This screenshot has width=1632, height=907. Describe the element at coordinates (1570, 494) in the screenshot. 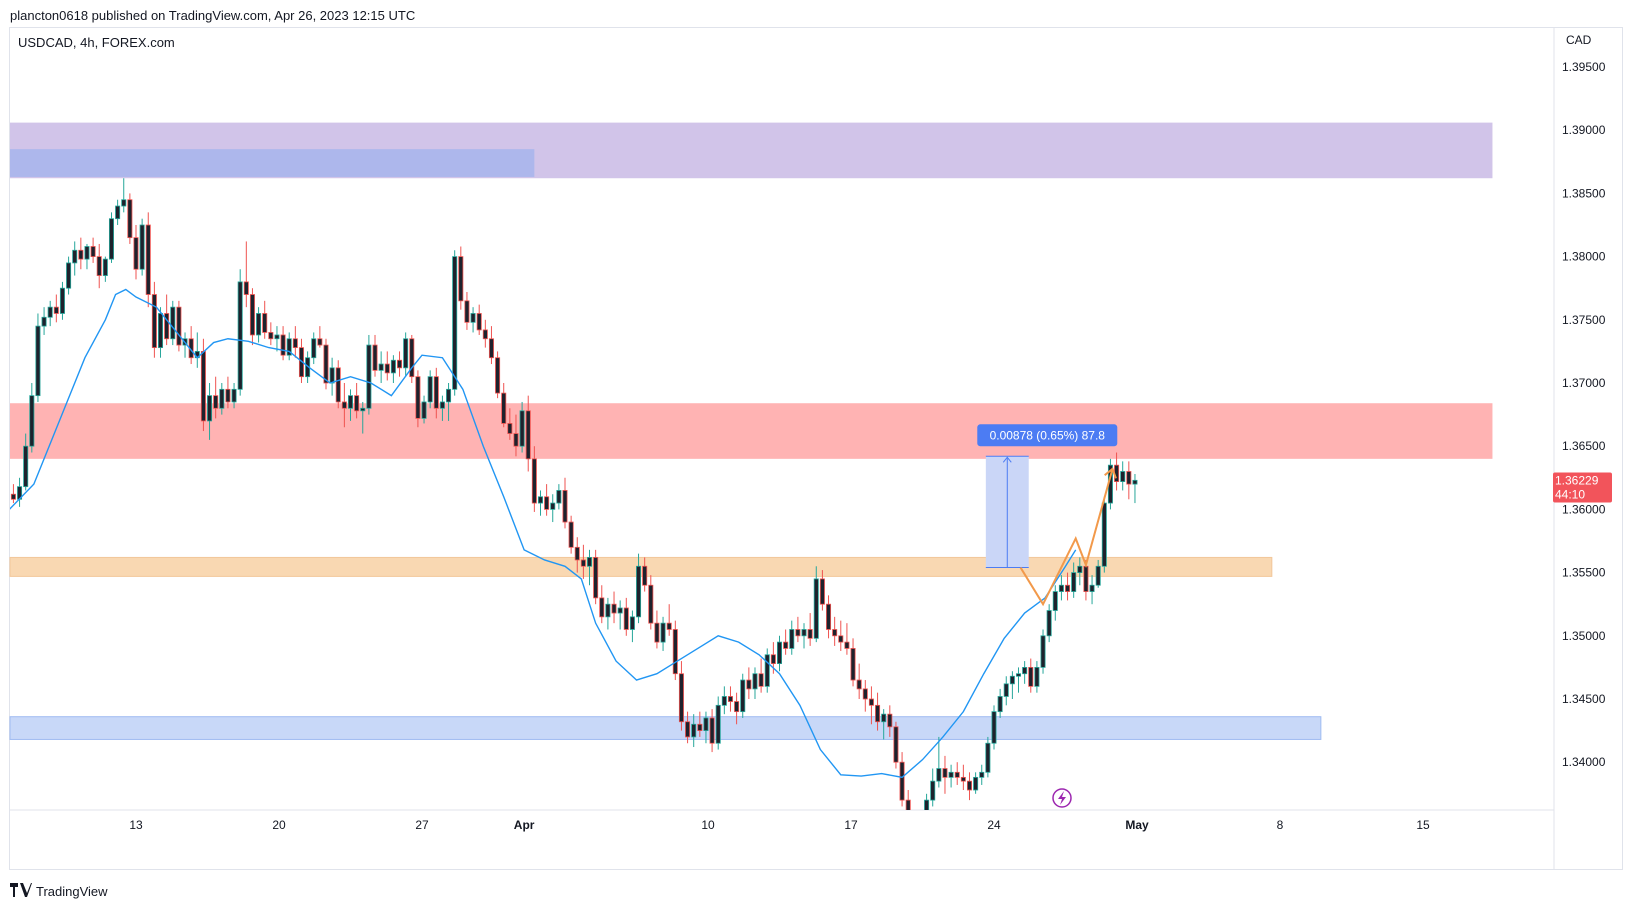

I see `bar-countdown: 44:10` at that location.